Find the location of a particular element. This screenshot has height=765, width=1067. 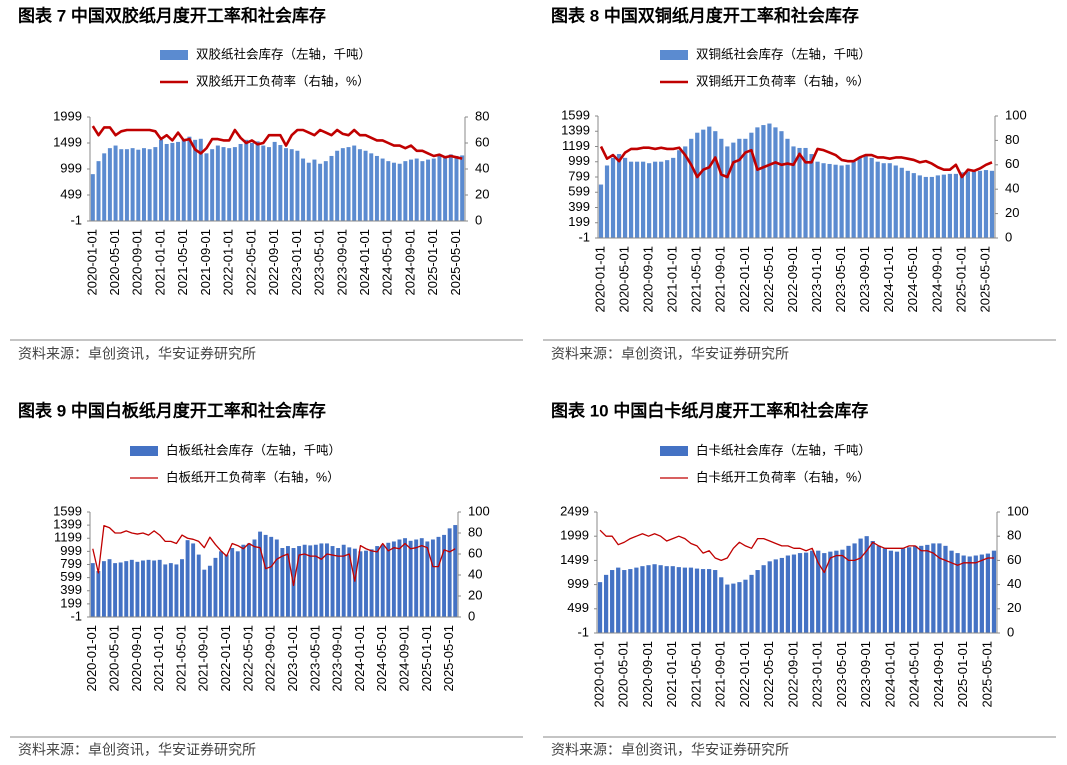

x-tick-label: 2021-01-01 is located at coordinates (671, 674).